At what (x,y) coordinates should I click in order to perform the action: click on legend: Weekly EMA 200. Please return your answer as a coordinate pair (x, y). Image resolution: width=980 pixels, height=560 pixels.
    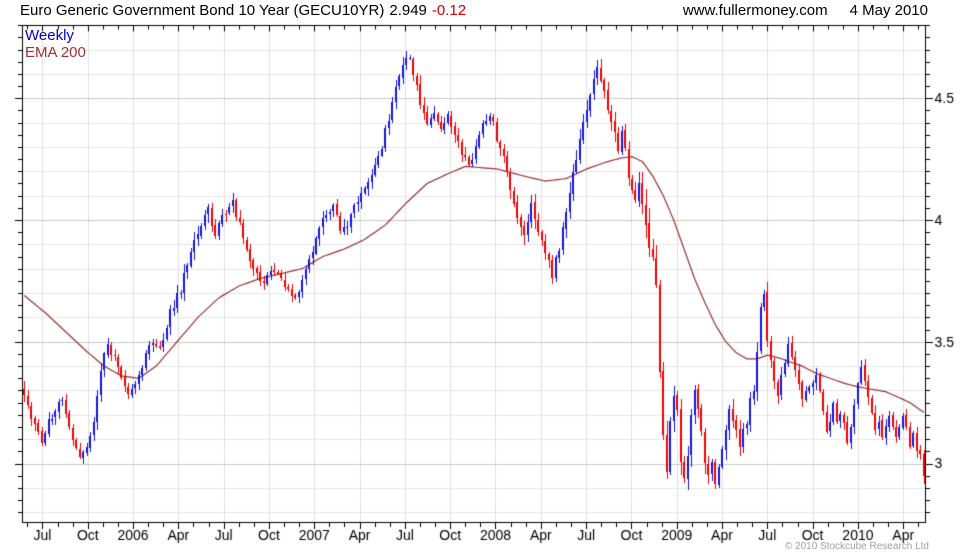
    Looking at the image, I should click on (55, 44).